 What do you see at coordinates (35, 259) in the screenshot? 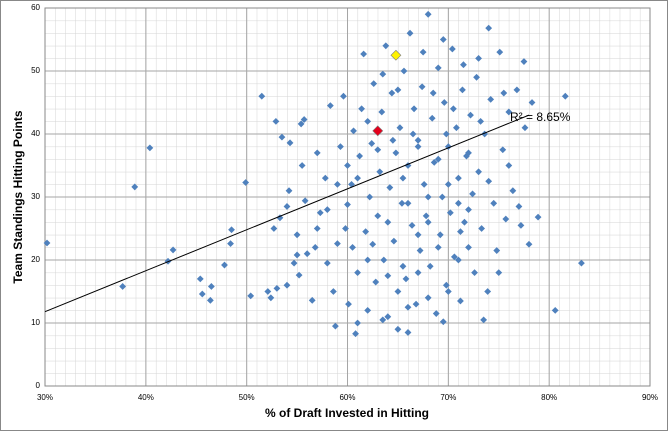
I see `y-tick-label: 20` at bounding box center [35, 259].